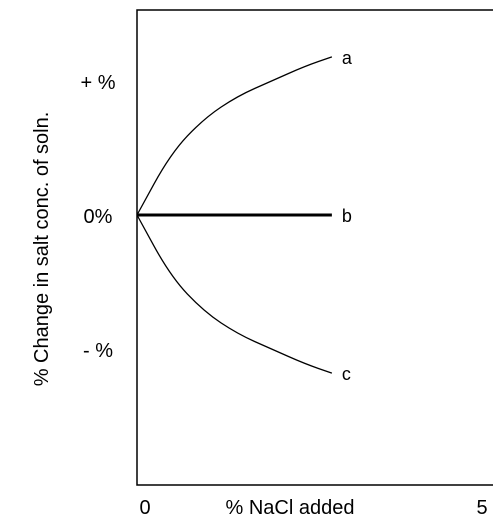 Image resolution: width=493 pixels, height=517 pixels. Describe the element at coordinates (42, 249) in the screenshot. I see `y-axis-label: % Change in salt conc. of soln.` at that location.